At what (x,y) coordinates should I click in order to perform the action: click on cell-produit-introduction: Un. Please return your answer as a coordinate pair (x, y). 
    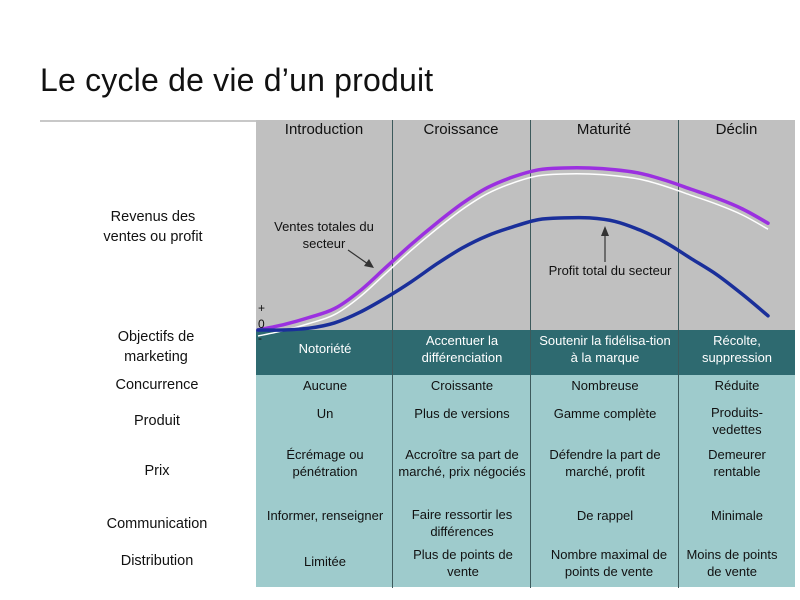
    Looking at the image, I should click on (325, 413).